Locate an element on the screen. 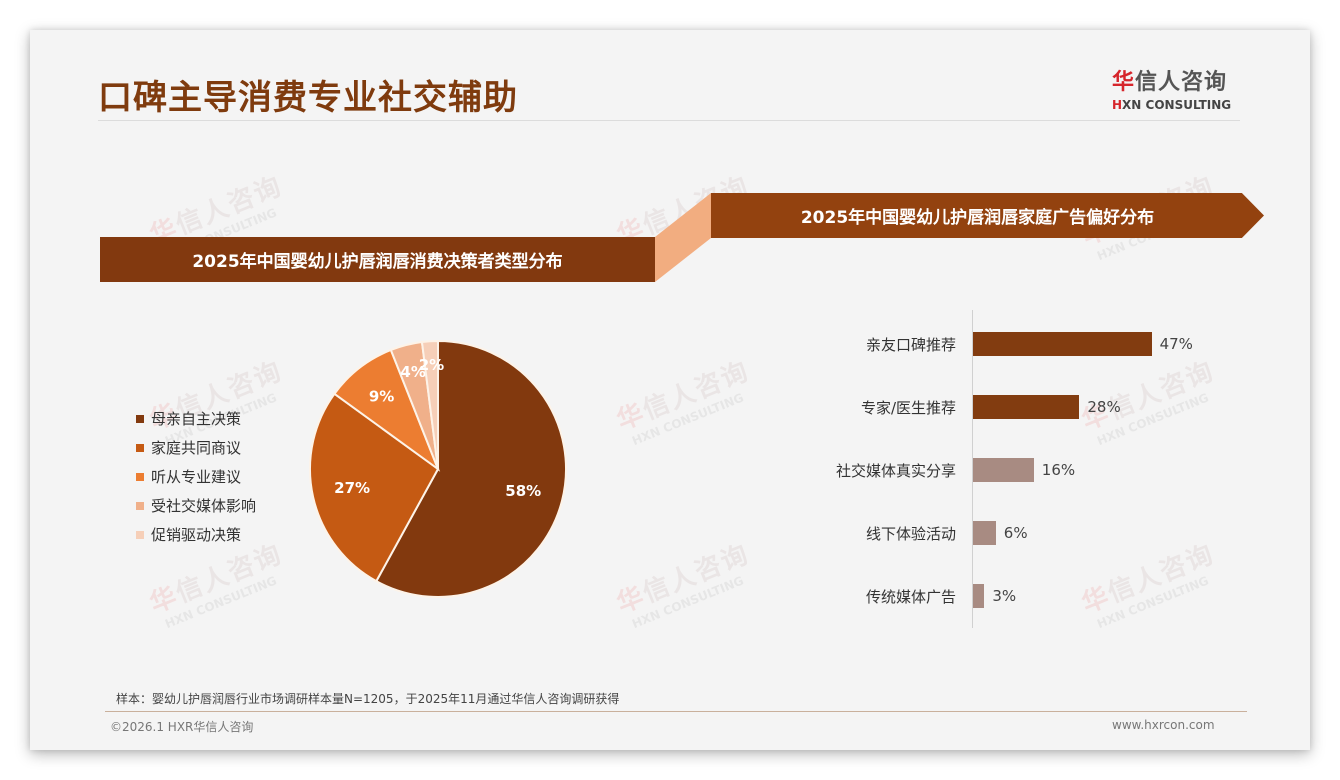 The width and height of the screenshot is (1340, 780). legend-item: 受社交媒体影响 is located at coordinates (196, 505).